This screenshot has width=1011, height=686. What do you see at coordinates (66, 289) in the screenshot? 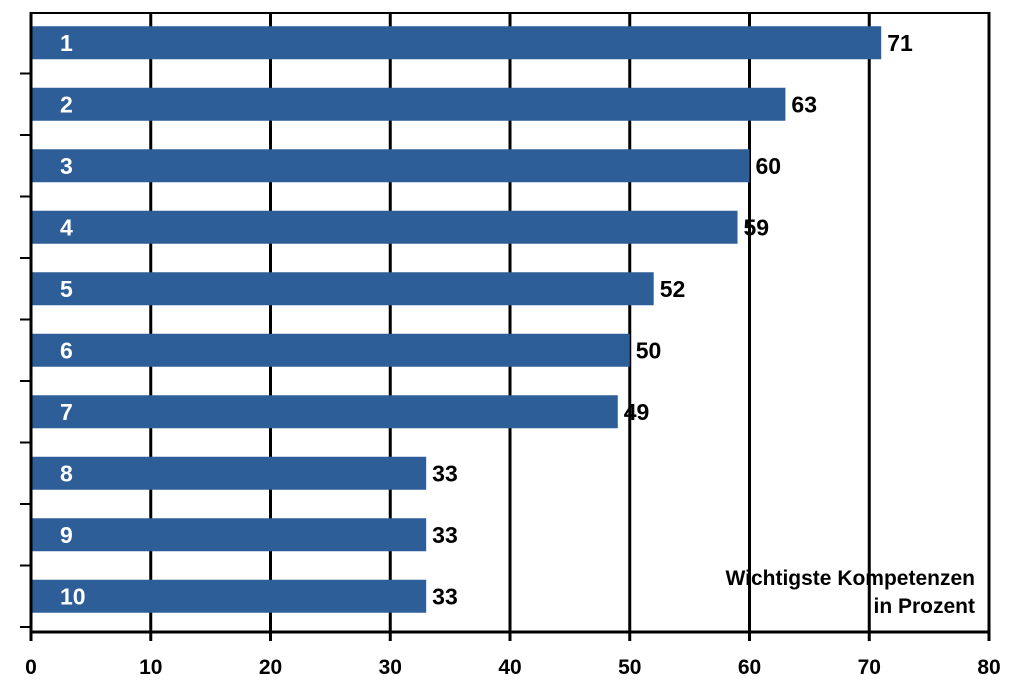
I see `category-label-5: 5` at bounding box center [66, 289].